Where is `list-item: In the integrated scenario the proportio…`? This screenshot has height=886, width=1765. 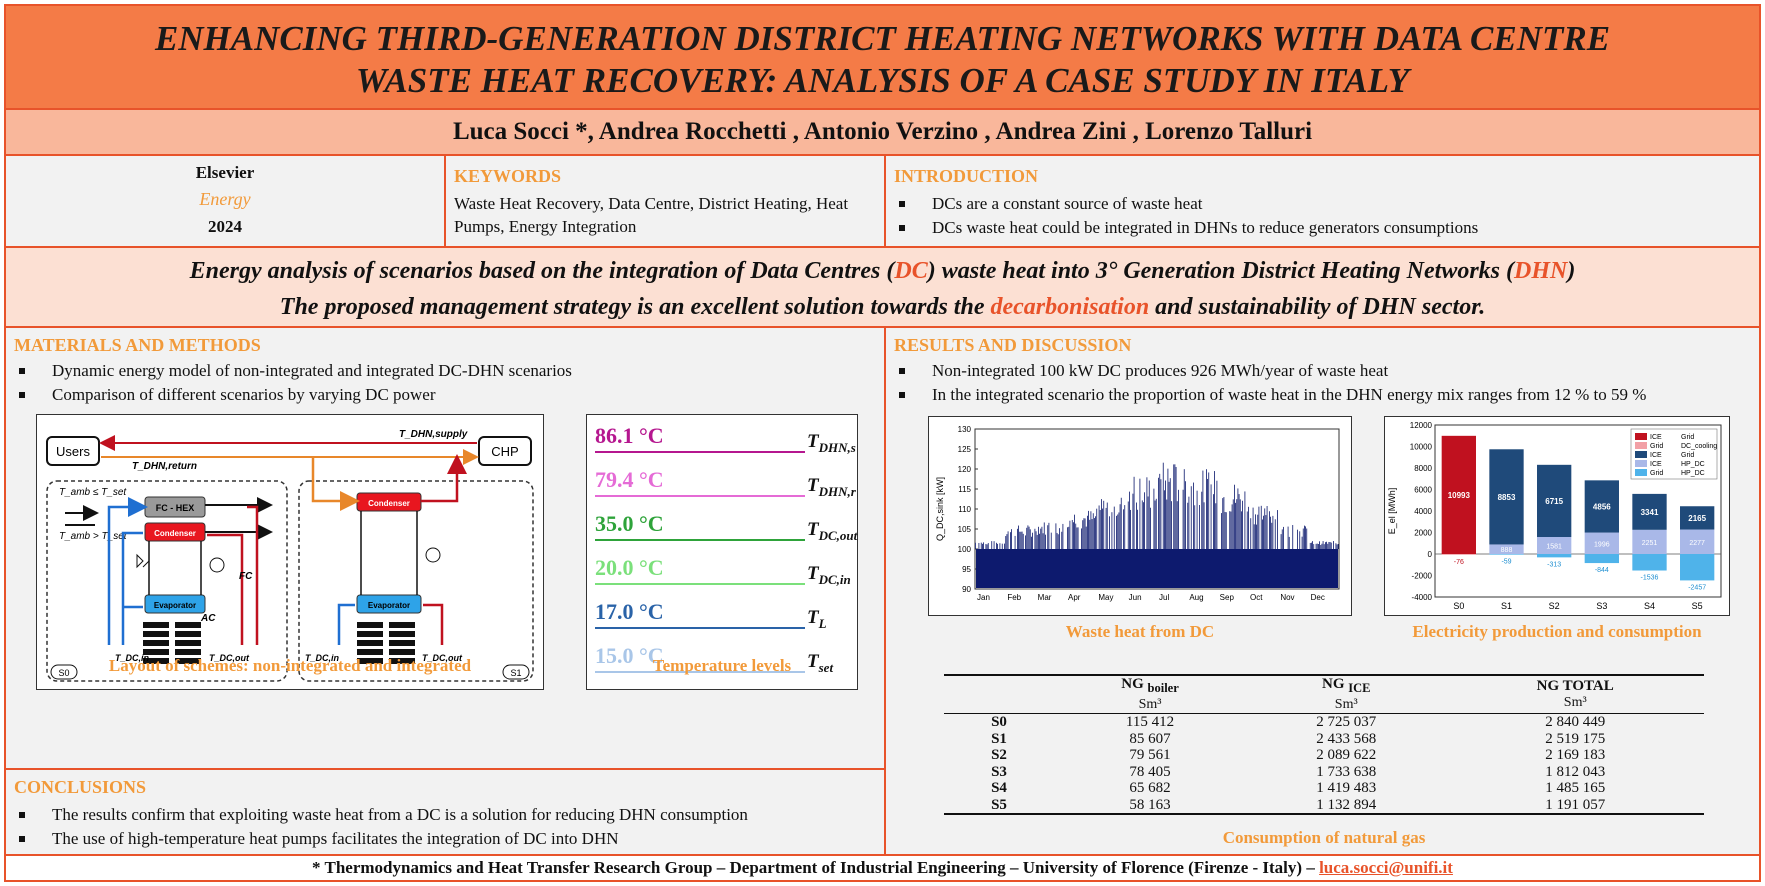 list-item: In the integrated scenario the proportio… is located at coordinates (1322, 395).